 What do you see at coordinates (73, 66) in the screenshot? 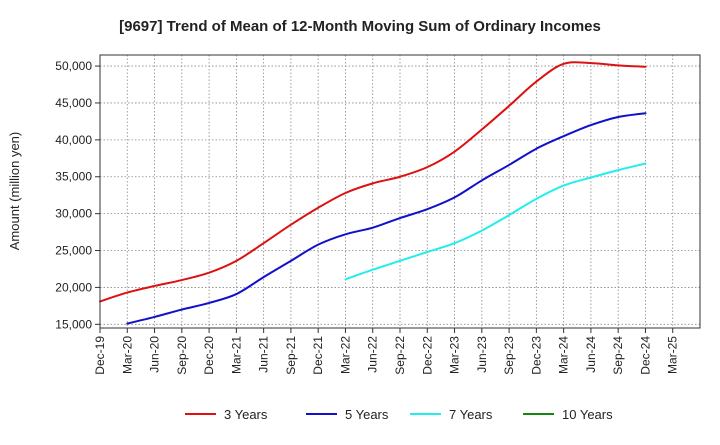
I see `y-tick-label: 50,000` at bounding box center [73, 66].